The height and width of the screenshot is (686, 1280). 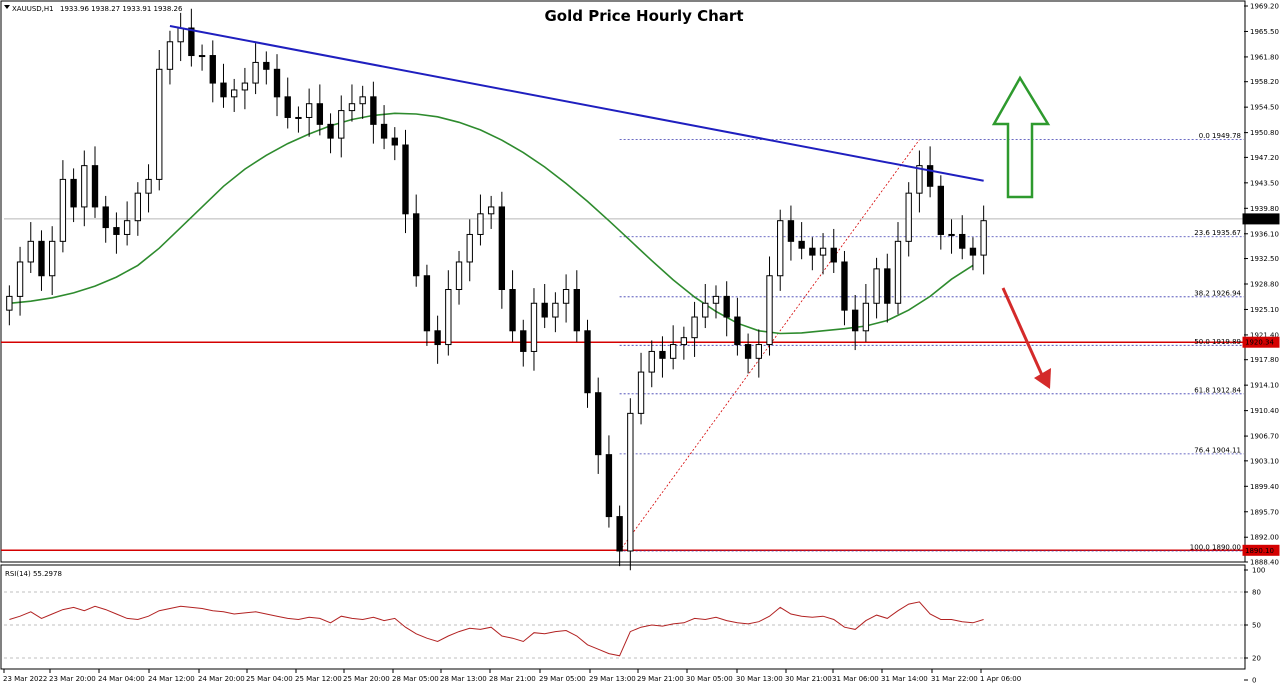 What do you see at coordinates (1264, 360) in the screenshot?
I see `y-tick-label: 1917.80` at bounding box center [1264, 360].